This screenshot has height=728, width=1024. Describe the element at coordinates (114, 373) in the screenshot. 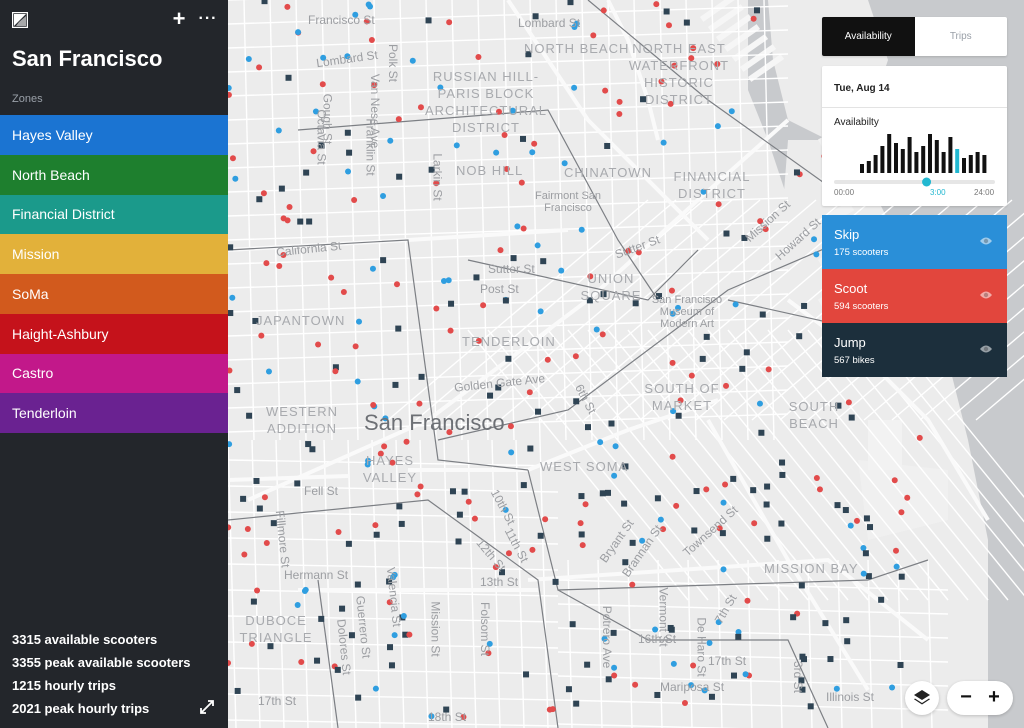

I see `zone-item: Castro` at that location.